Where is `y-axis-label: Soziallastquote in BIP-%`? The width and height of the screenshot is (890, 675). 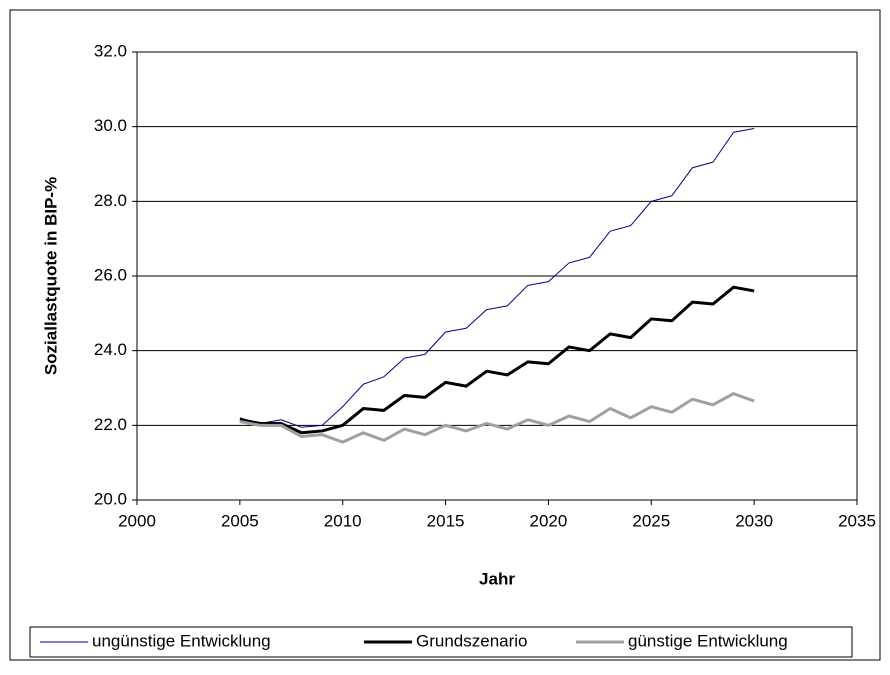 y-axis-label: Soziallastquote in BIP-% is located at coordinates (50, 276).